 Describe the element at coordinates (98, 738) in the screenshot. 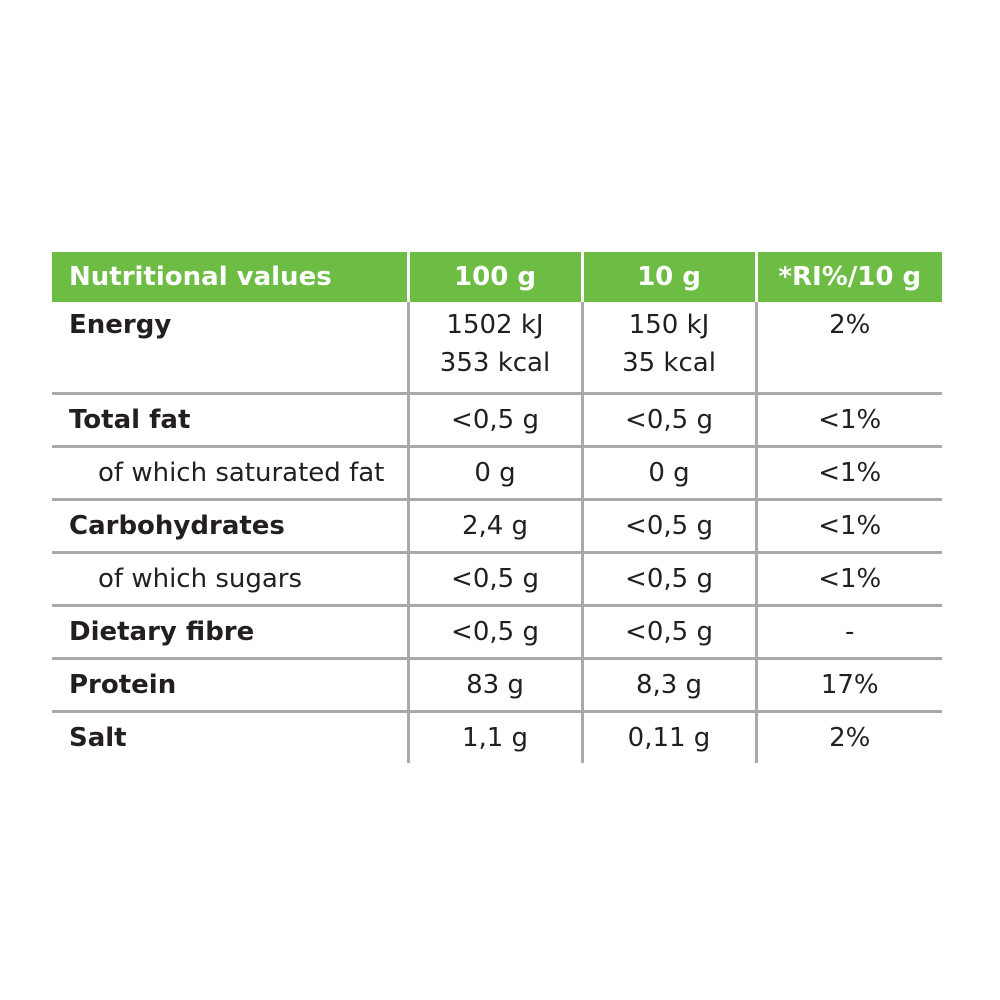

I see `row-label: Salt` at that location.